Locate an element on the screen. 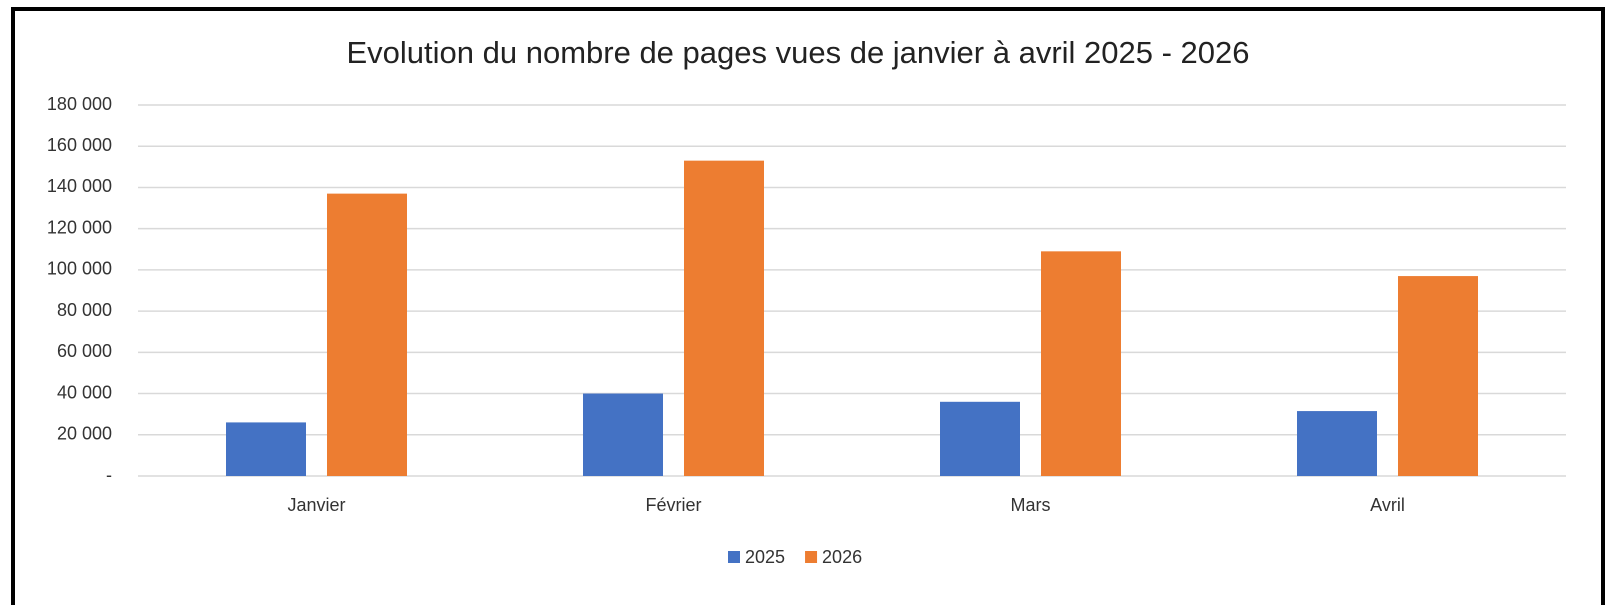 This screenshot has height=605, width=1606. y-tick-label: - is located at coordinates (109, 475).